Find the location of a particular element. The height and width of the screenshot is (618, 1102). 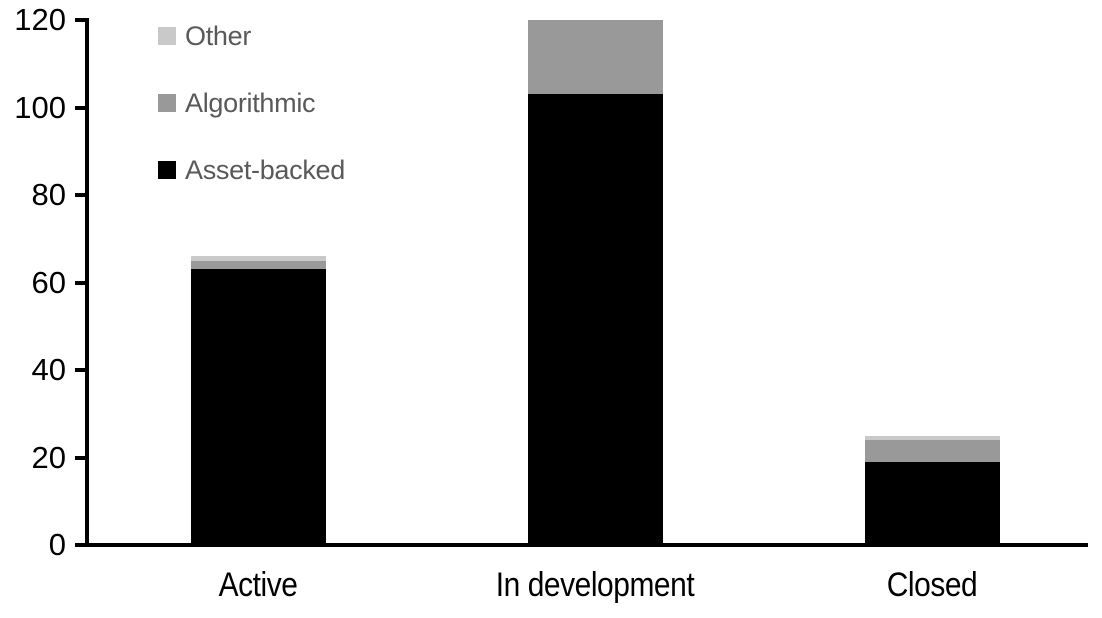

legend-swatch-other-icon is located at coordinates (167, 36).